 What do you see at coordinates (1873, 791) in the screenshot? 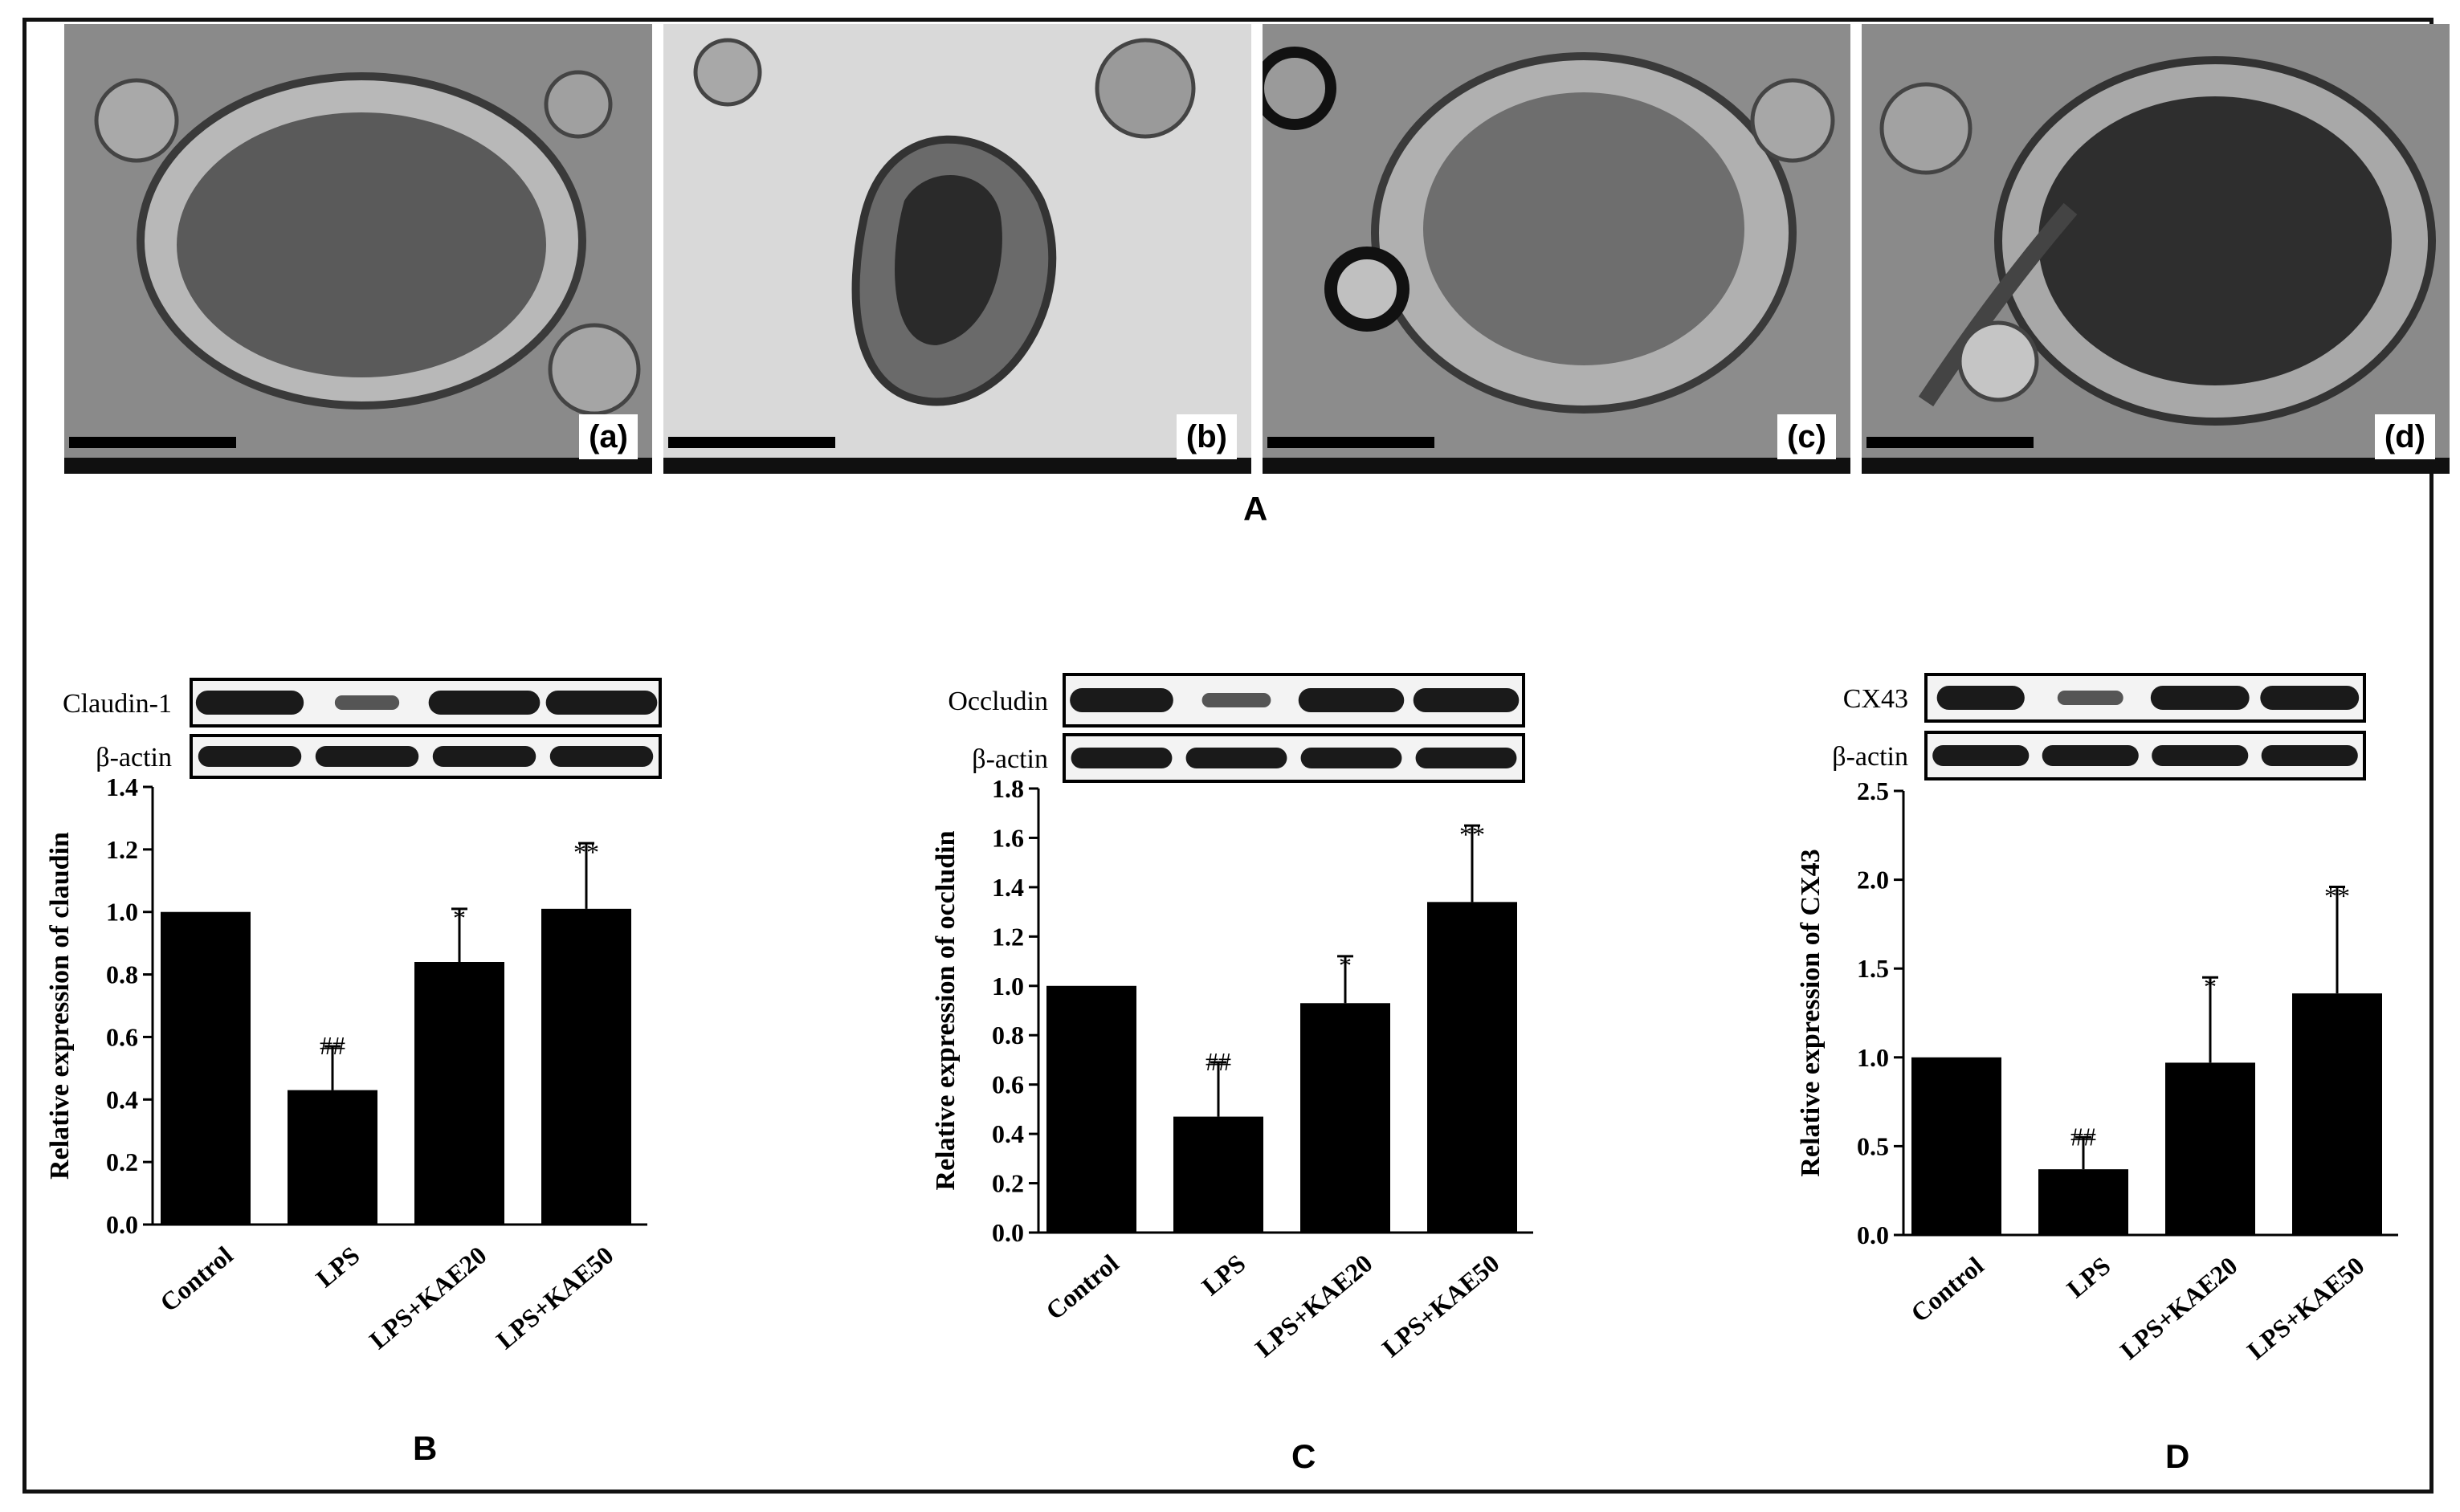
I see `y-tick-label: 2.5` at bounding box center [1873, 791].